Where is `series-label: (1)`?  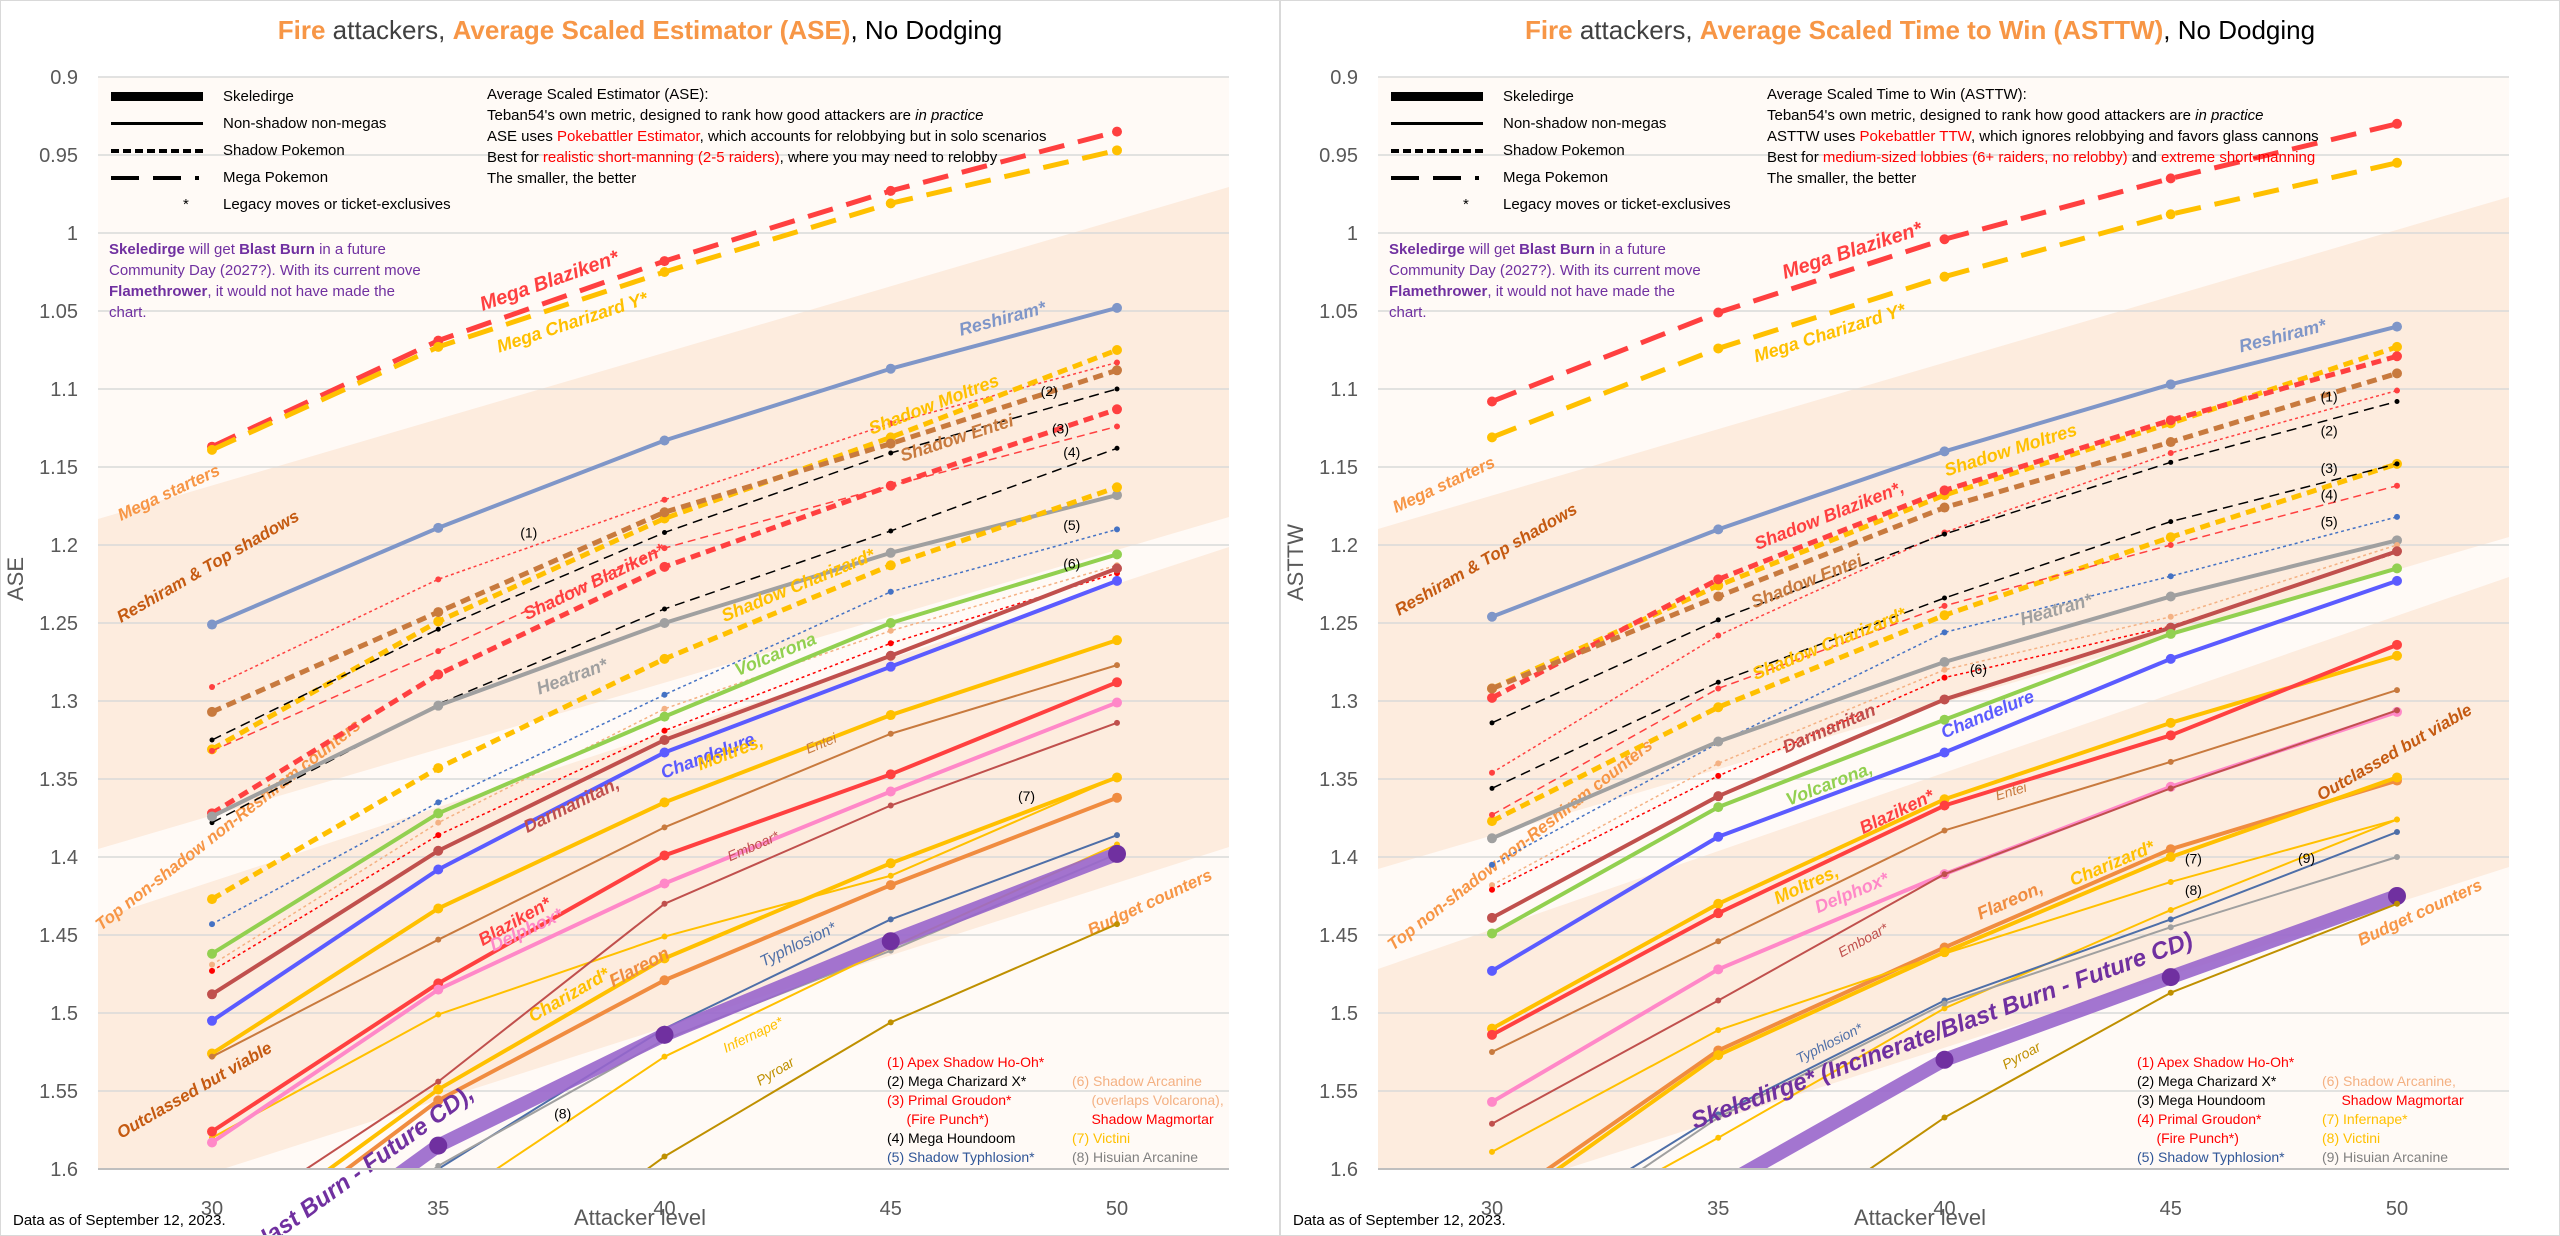
series-label: (1) is located at coordinates (2329, 396).